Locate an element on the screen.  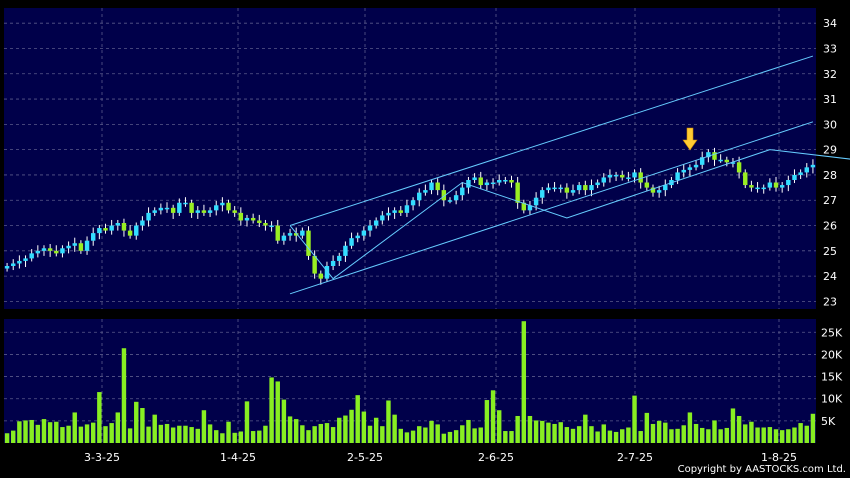
price-y-tick-label: 32 is located at coordinates (830, 74).